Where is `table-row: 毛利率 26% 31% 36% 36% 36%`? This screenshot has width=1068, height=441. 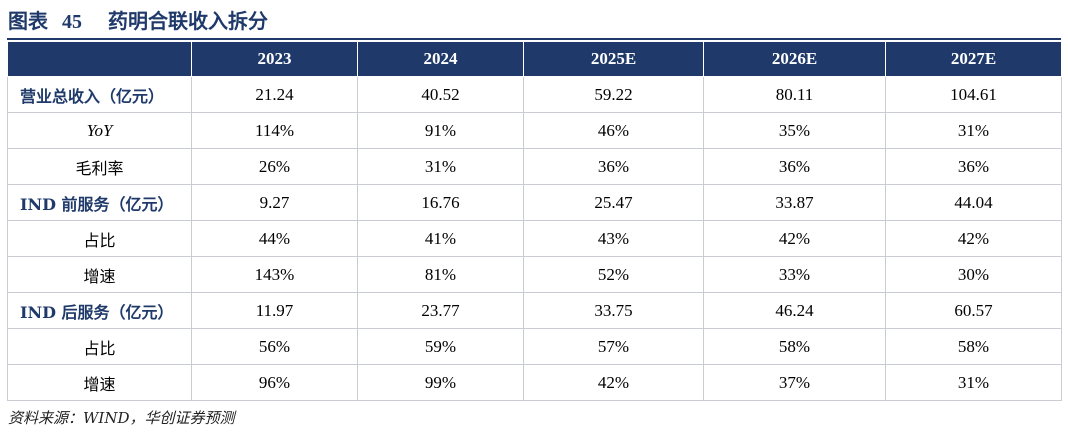 table-row: 毛利率 26% 31% 36% 36% 36% is located at coordinates (534, 166).